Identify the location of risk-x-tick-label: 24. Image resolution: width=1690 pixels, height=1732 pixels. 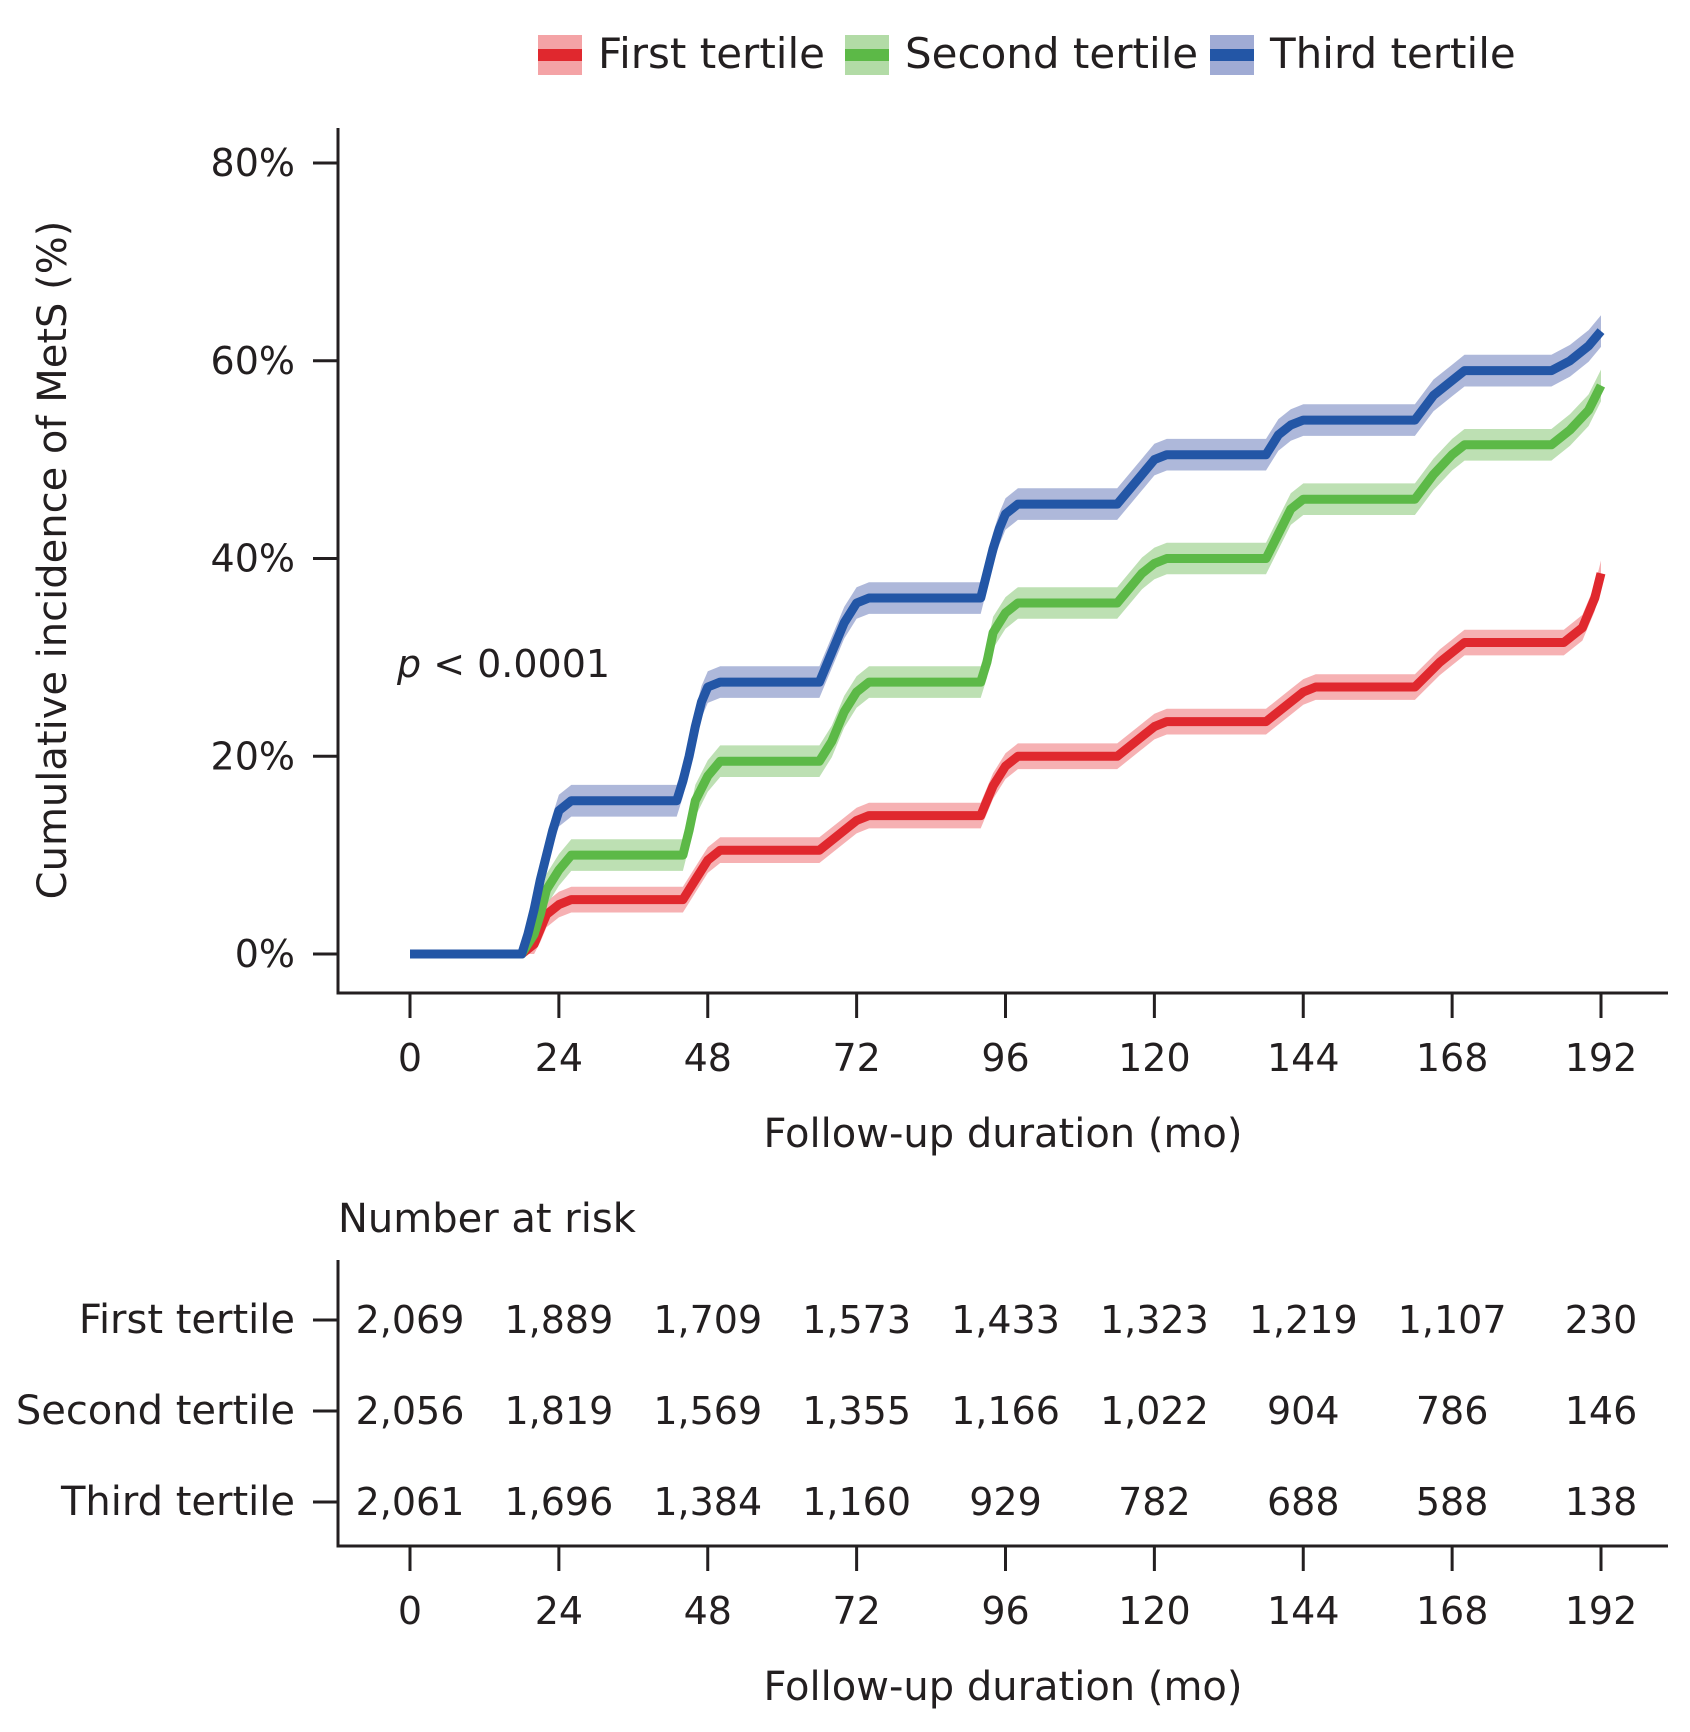
(559, 1611).